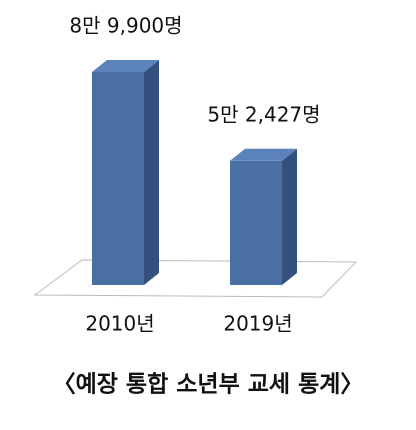  I want to click on value-label: 8만 9,900명, so click(125, 26).